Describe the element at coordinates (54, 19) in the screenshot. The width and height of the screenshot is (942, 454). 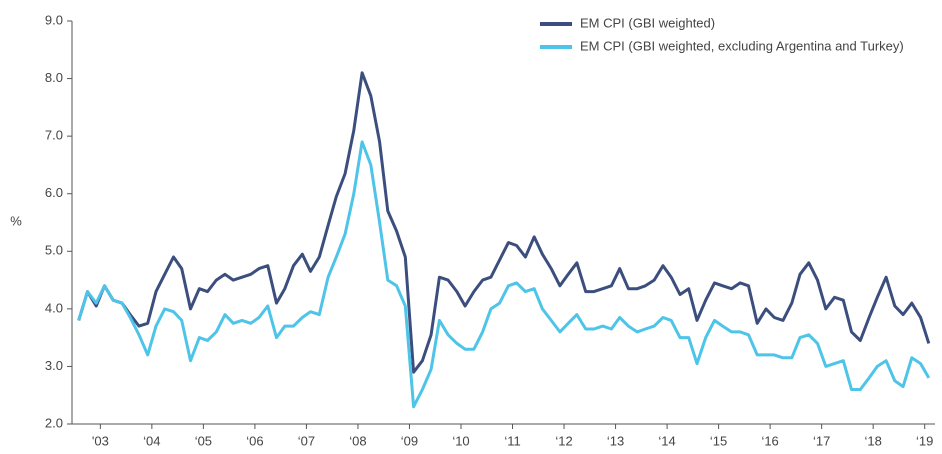
I see `y-tick-label: 9.0` at that location.